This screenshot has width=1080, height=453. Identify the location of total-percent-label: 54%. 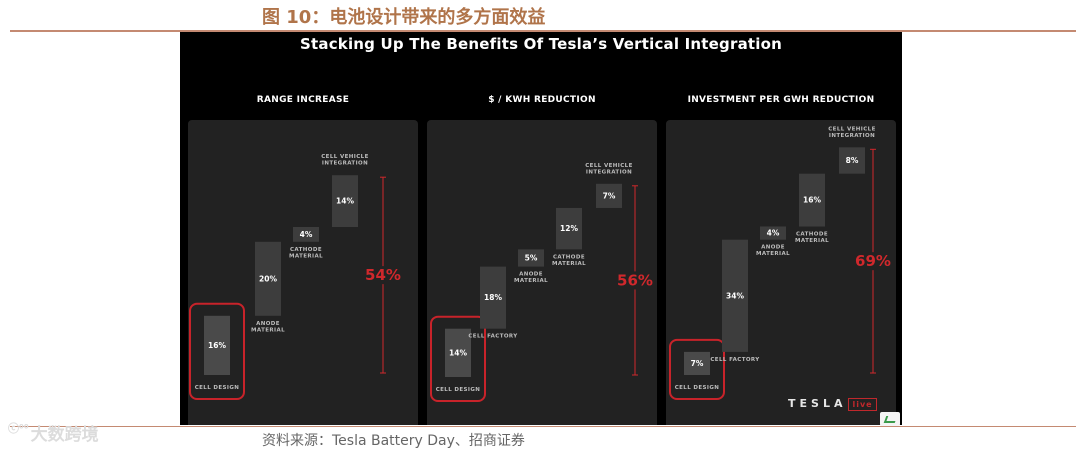
(383, 275).